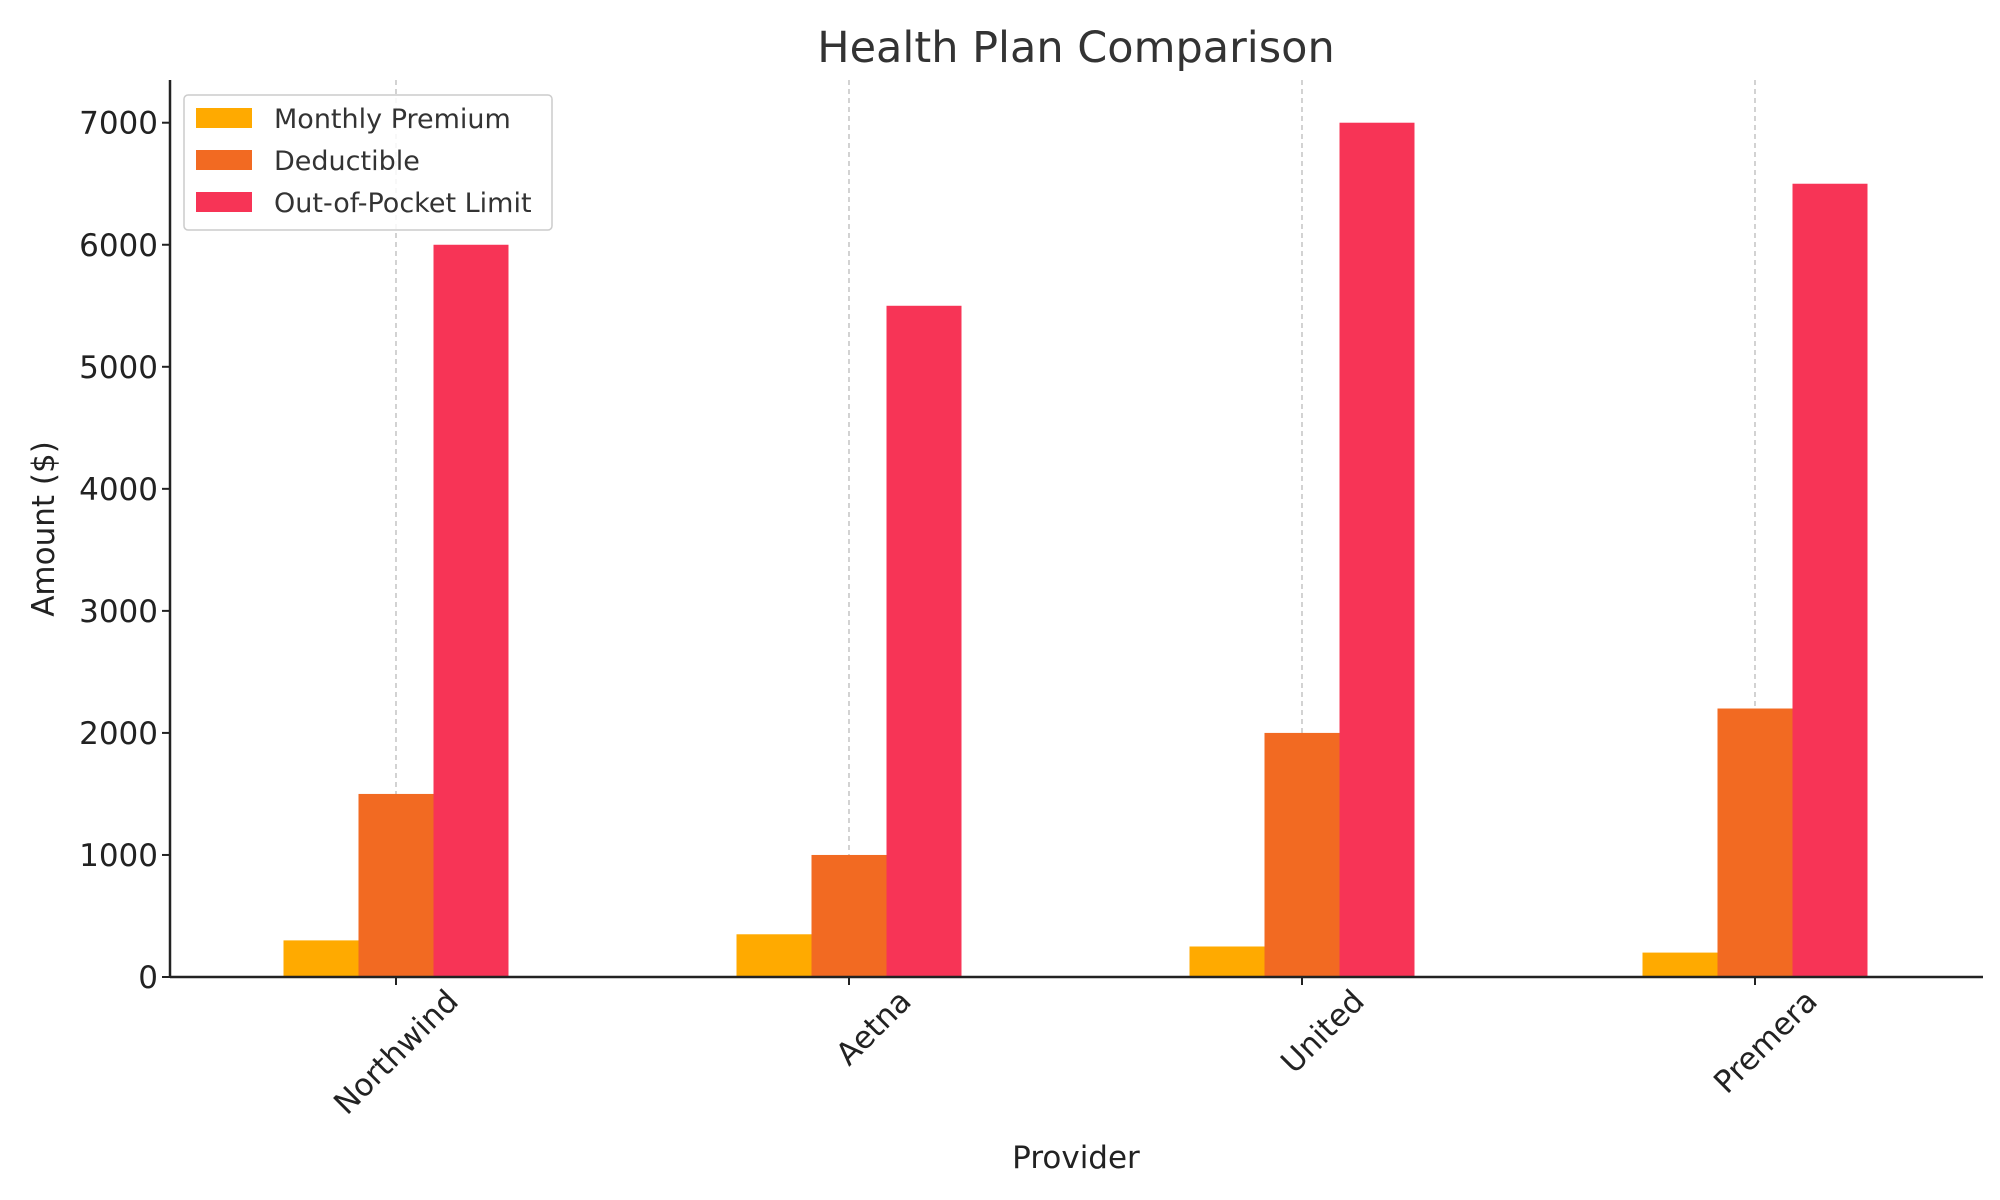 The image size is (2000, 1200). I want to click on y-tick-label: 4000, so click(118, 490).